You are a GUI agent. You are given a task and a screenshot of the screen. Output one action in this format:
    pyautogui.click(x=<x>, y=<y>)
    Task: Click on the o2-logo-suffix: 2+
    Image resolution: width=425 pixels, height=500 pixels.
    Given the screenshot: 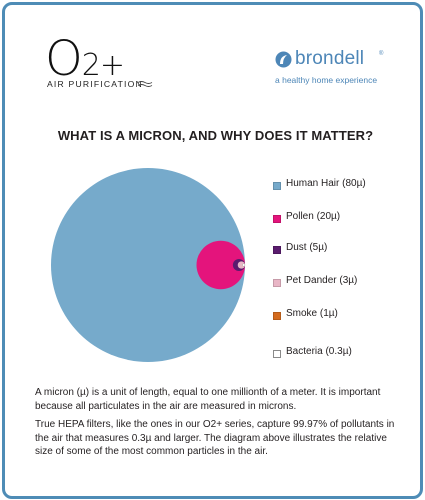 What is the action you would take?
    pyautogui.click(x=103, y=65)
    